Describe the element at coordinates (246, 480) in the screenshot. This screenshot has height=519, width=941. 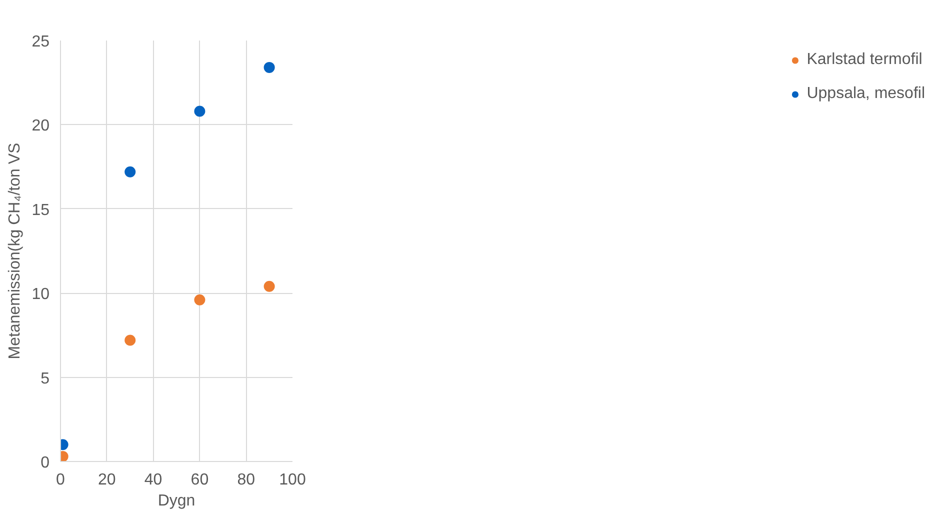
I see `x-tick-label: 80` at that location.